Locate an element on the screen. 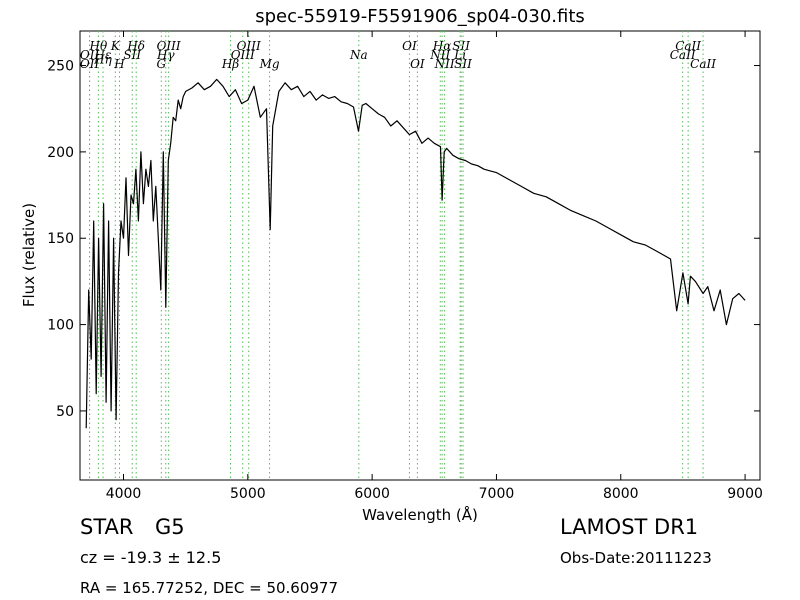 The image size is (800, 600). line-label-top_row-7: SII is located at coordinates (461, 46).